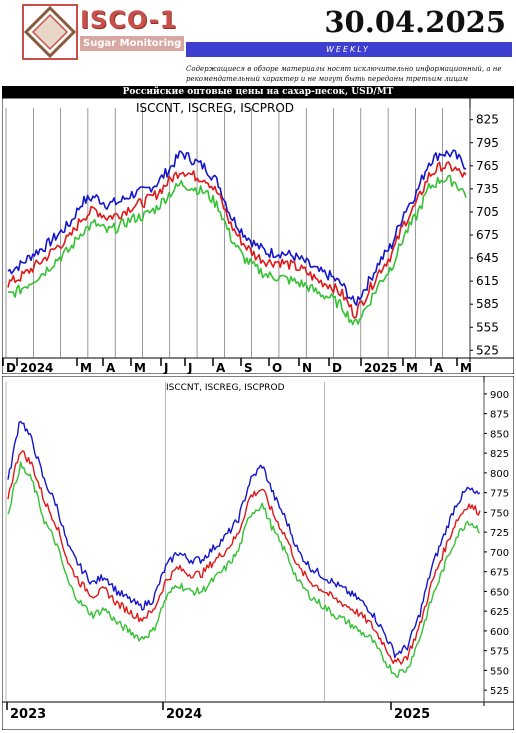  I want to click on x-tick-label: O, so click(277, 367).